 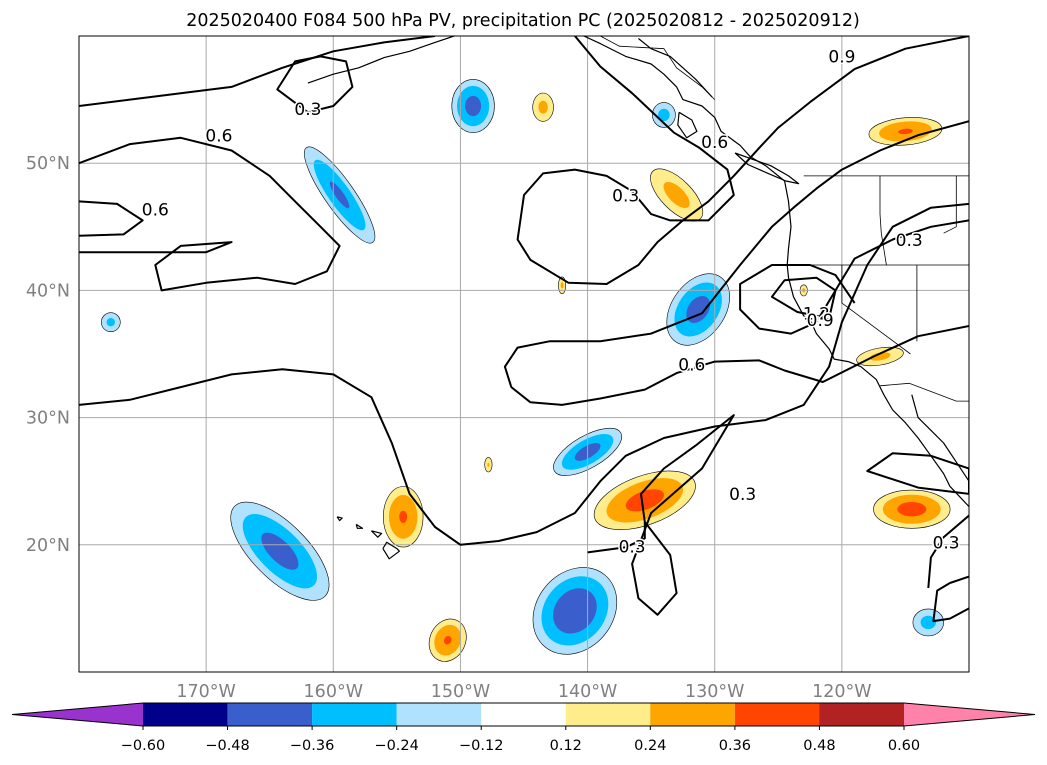 I want to click on colorbar-tick-label: 0.24, so click(x=650, y=746).